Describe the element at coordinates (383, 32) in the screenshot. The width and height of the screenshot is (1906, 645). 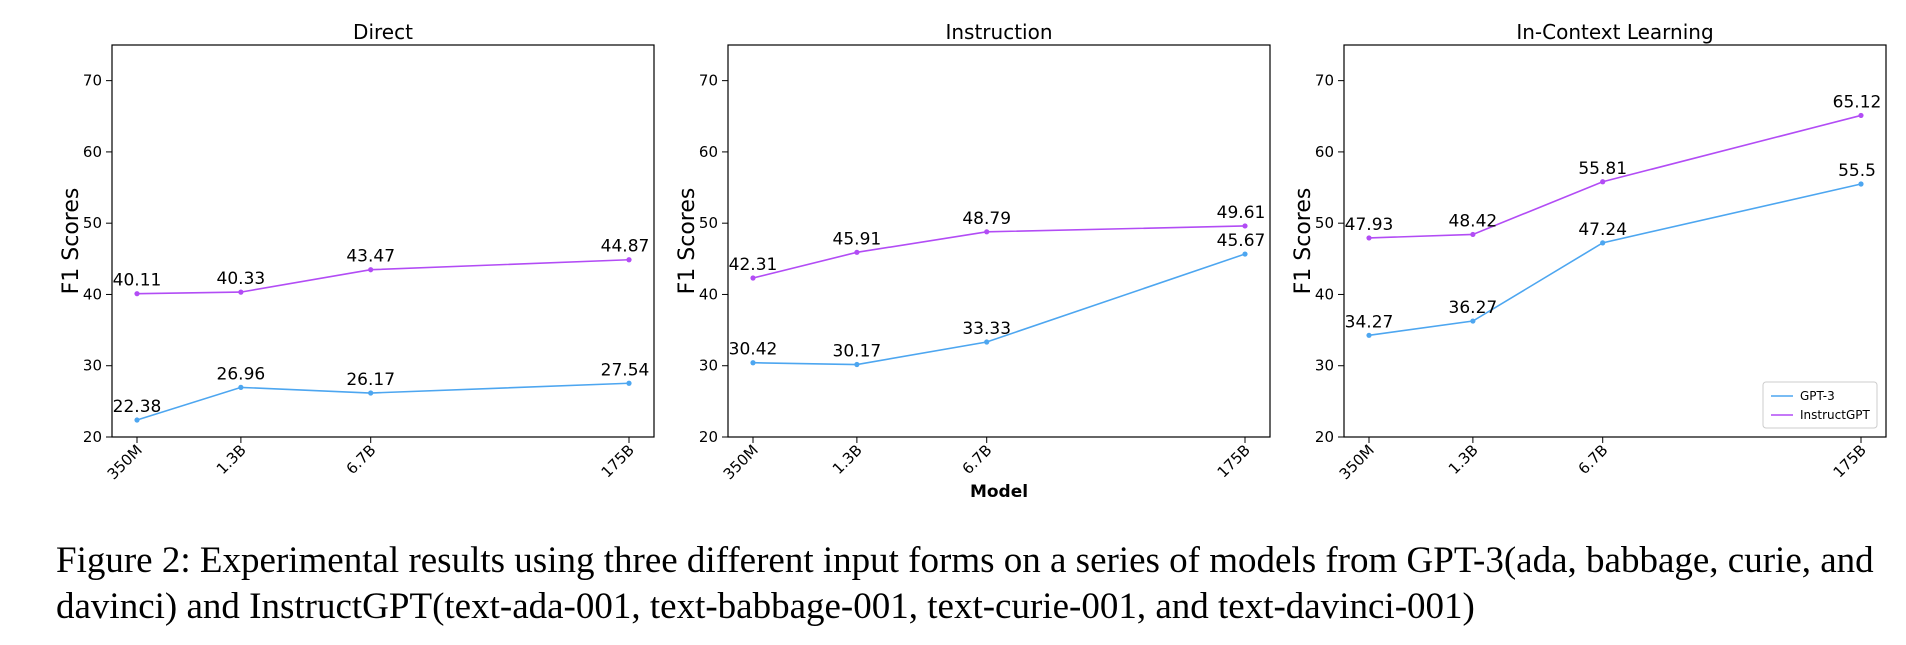
I see `chart-title: Direct` at that location.